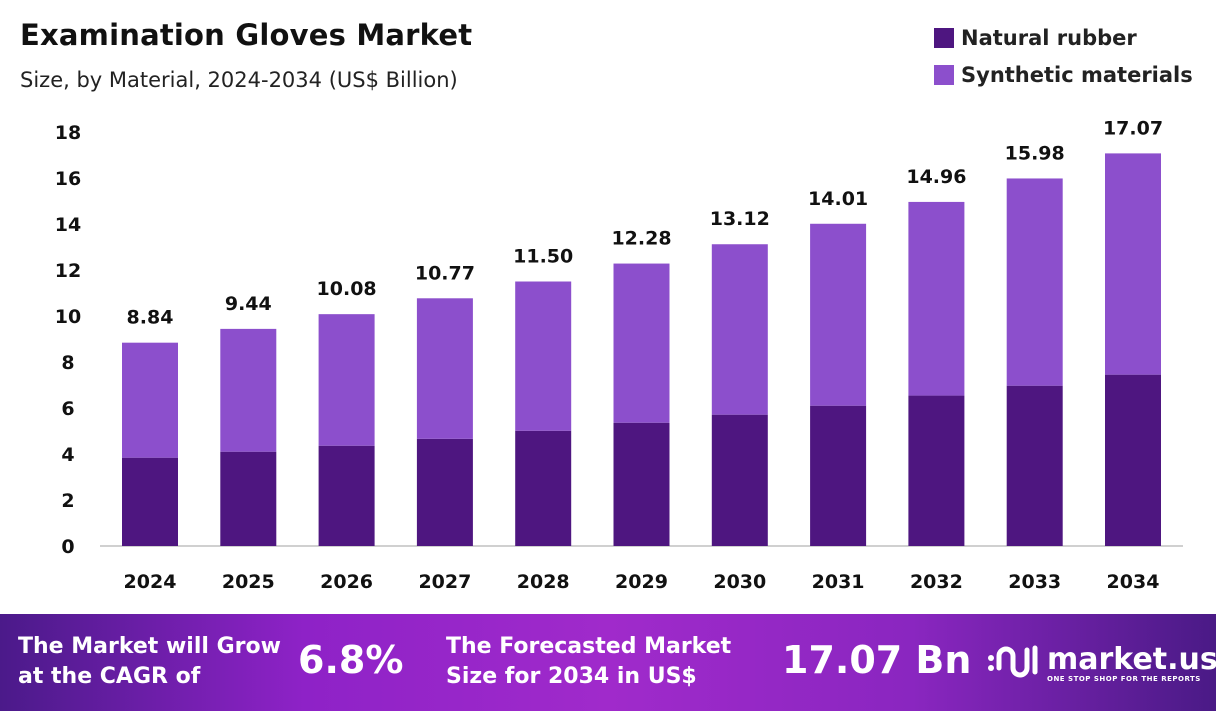  I want to click on x-tick-label: 2031, so click(838, 582).